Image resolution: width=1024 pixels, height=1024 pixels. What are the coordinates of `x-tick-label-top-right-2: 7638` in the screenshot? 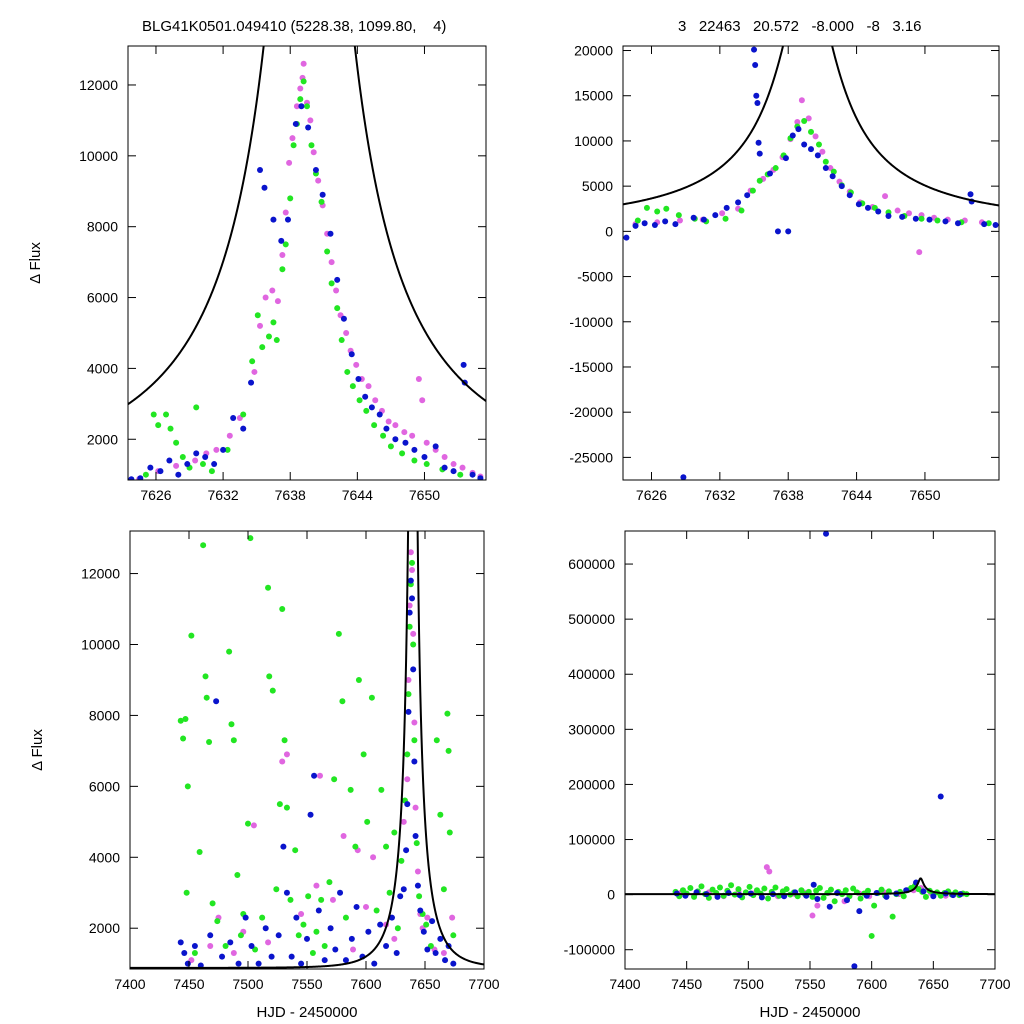 It's located at (788, 495).